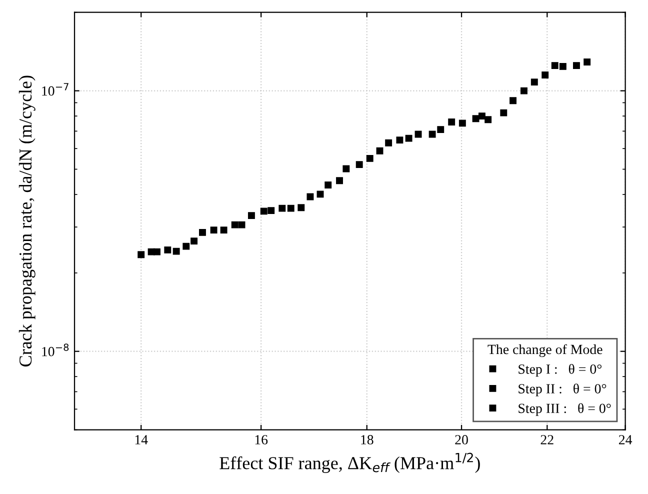  What do you see at coordinates (27, 221) in the screenshot?
I see `y-axis-title: Crack propagation rate, da/dN (m/cycle)` at bounding box center [27, 221].